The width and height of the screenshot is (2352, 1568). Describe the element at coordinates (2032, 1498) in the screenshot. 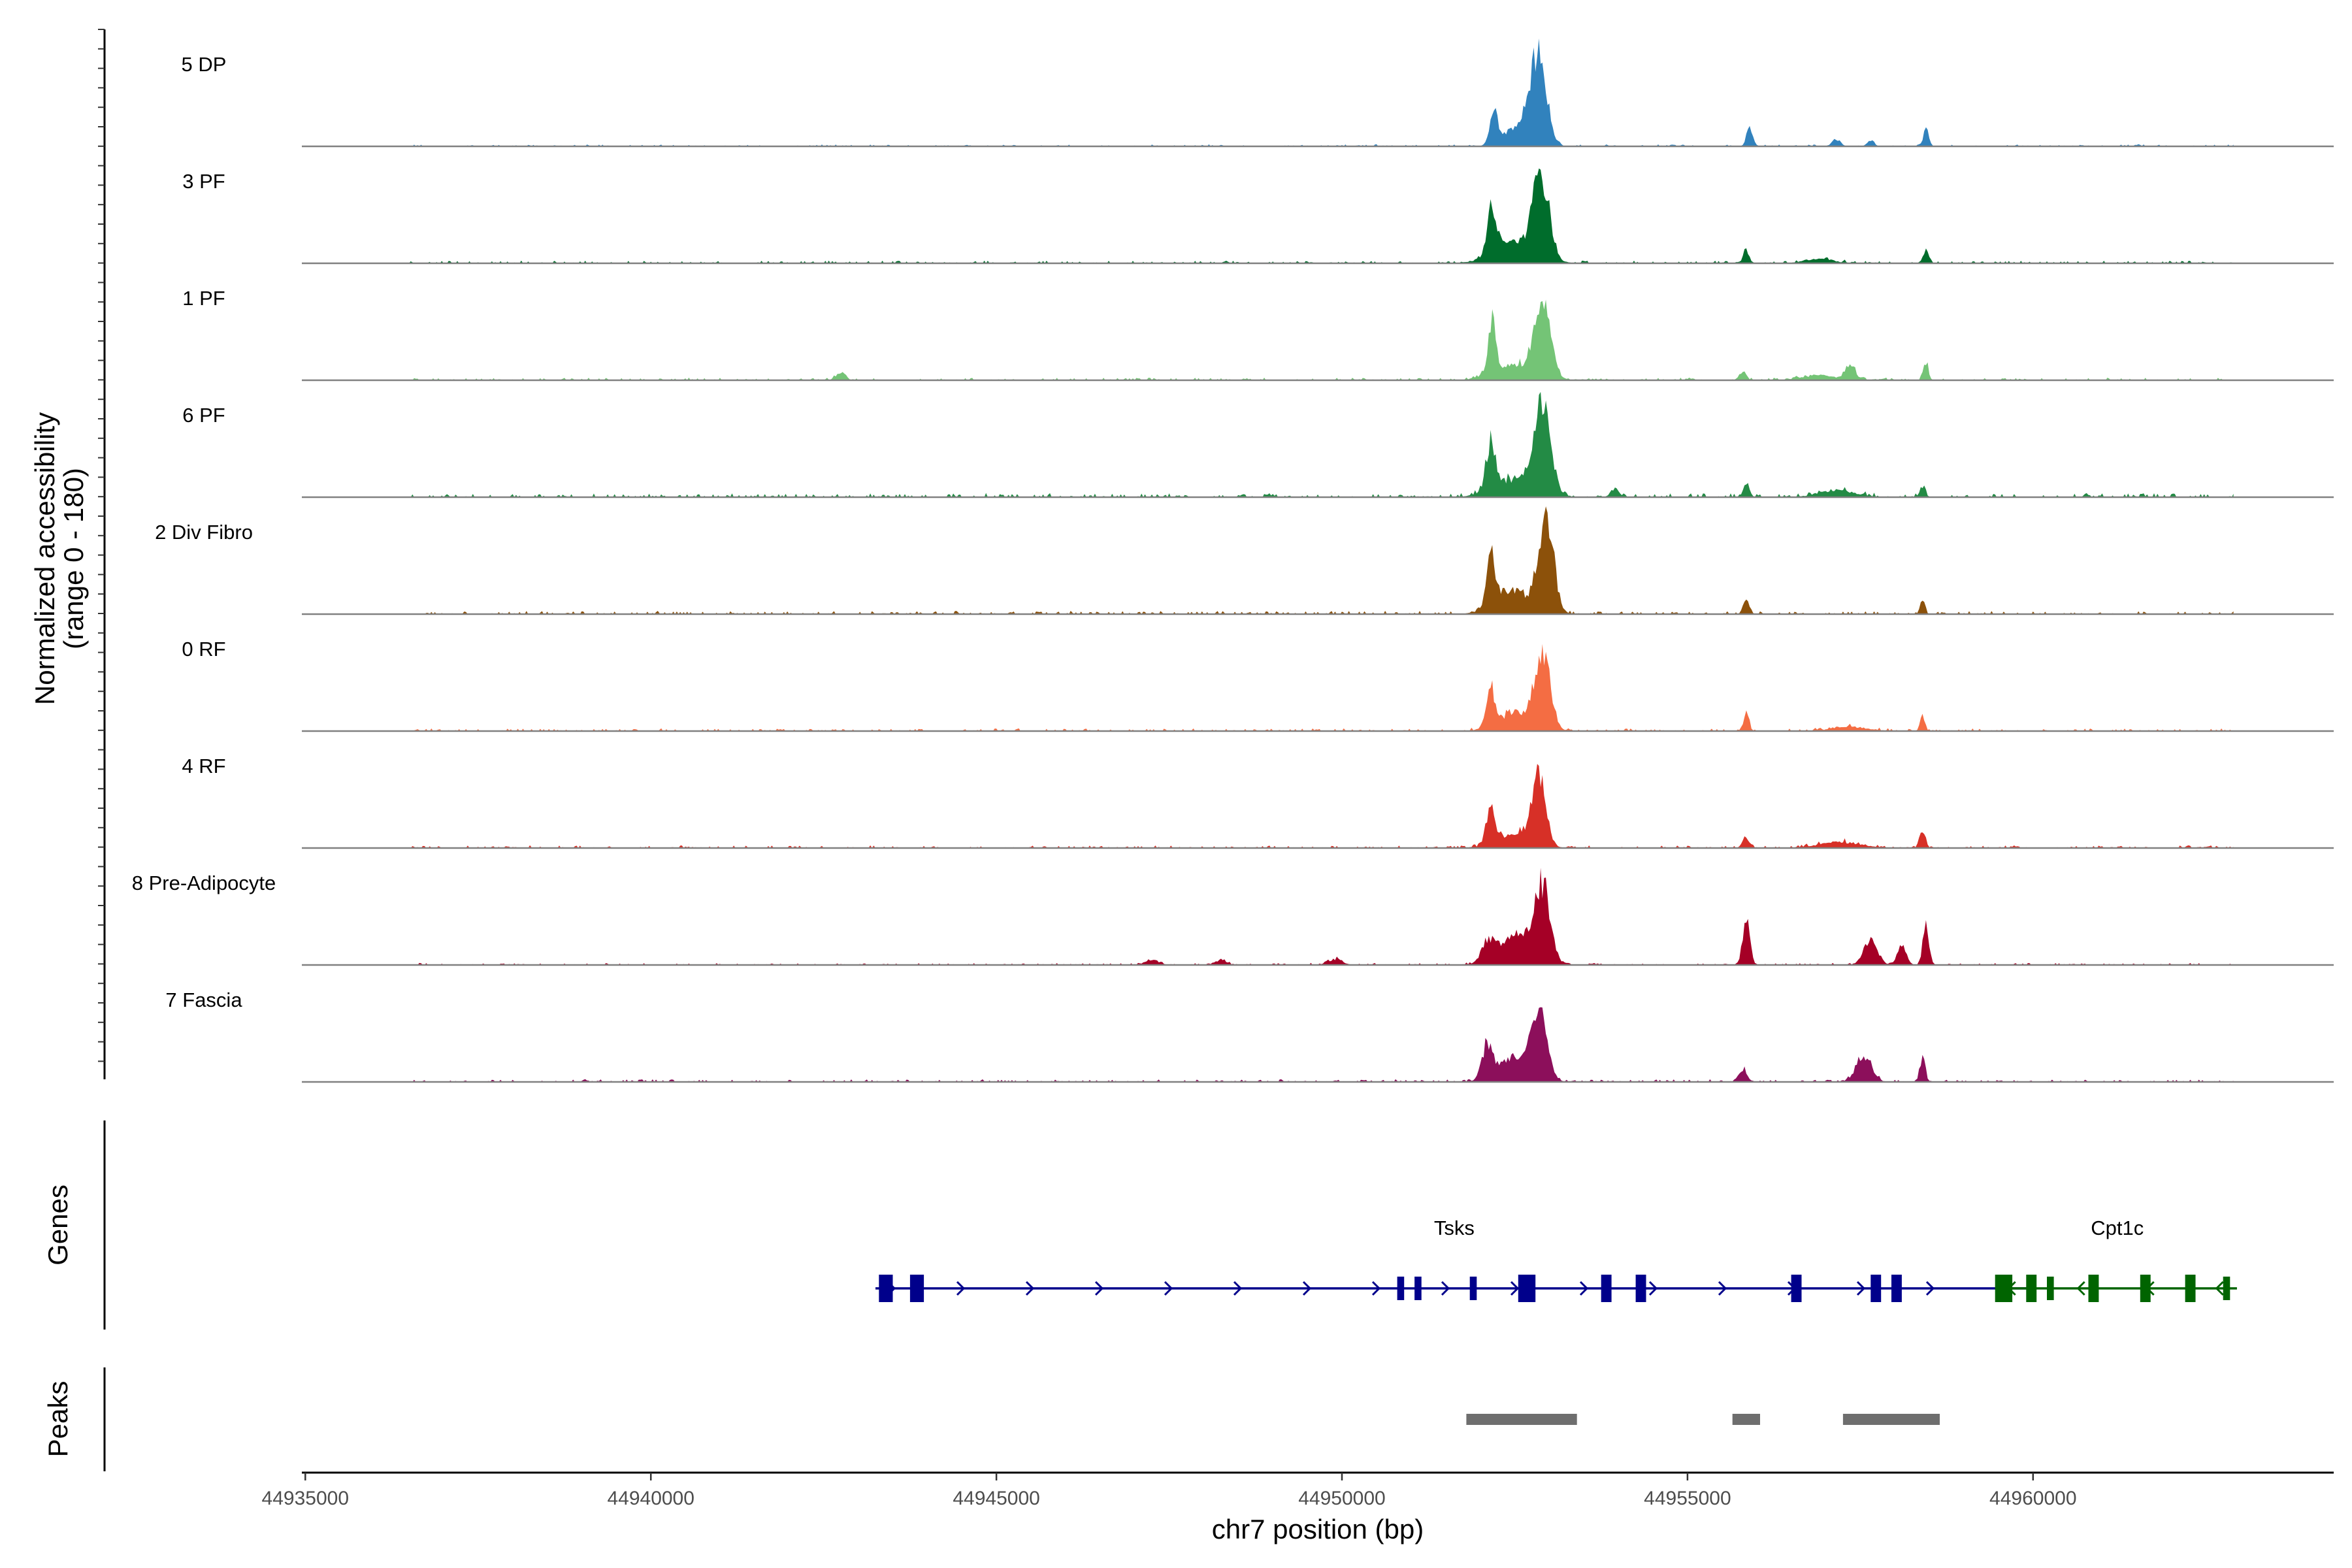

I see `x-tick-label: 44960000` at that location.